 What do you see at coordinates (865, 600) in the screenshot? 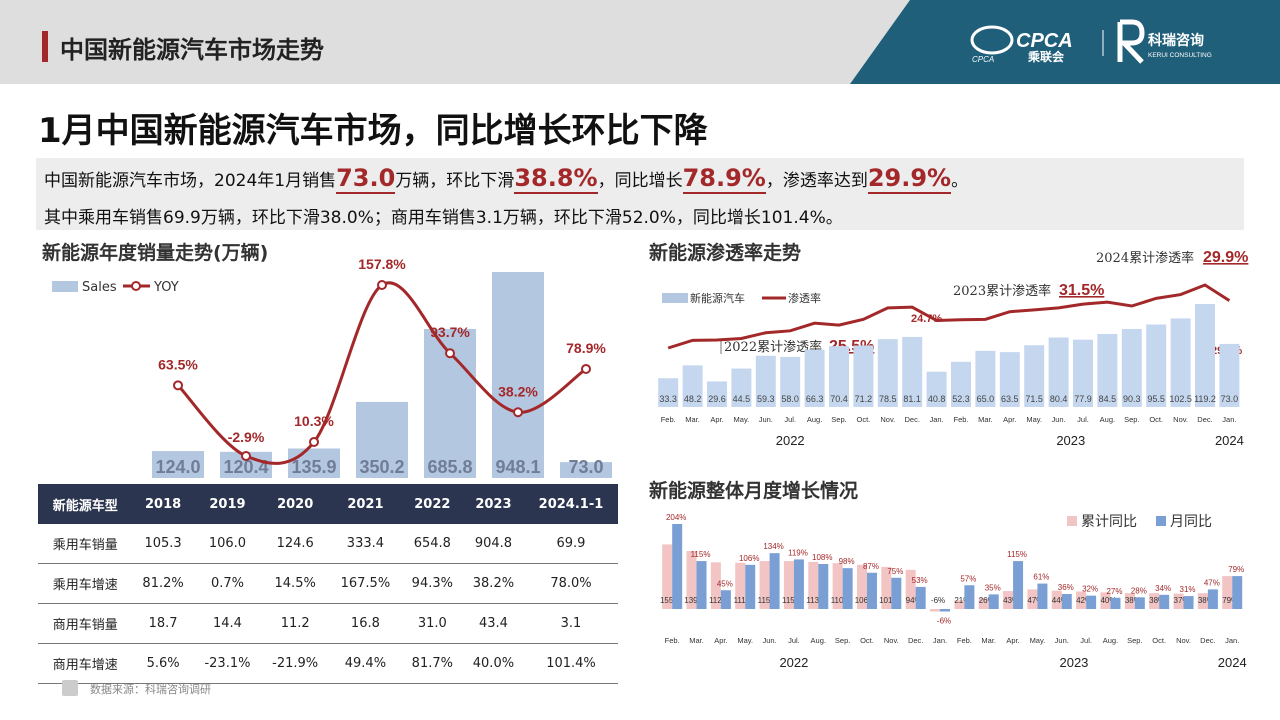
I see `cum-bar-label: 106%` at bounding box center [865, 600].